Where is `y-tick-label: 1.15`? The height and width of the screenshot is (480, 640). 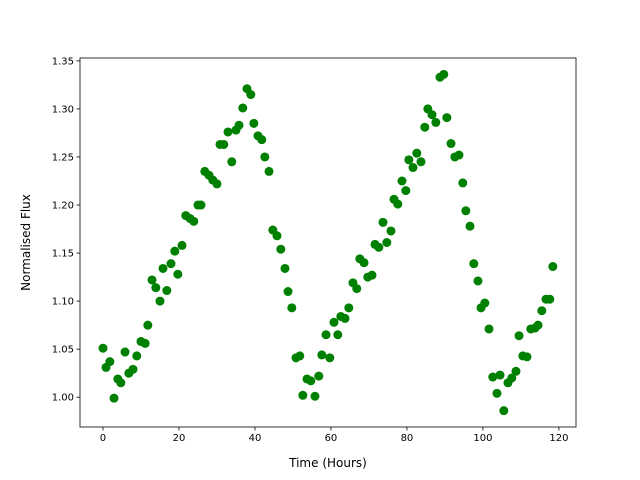 y-tick-label: 1.15 is located at coordinates (63, 254).